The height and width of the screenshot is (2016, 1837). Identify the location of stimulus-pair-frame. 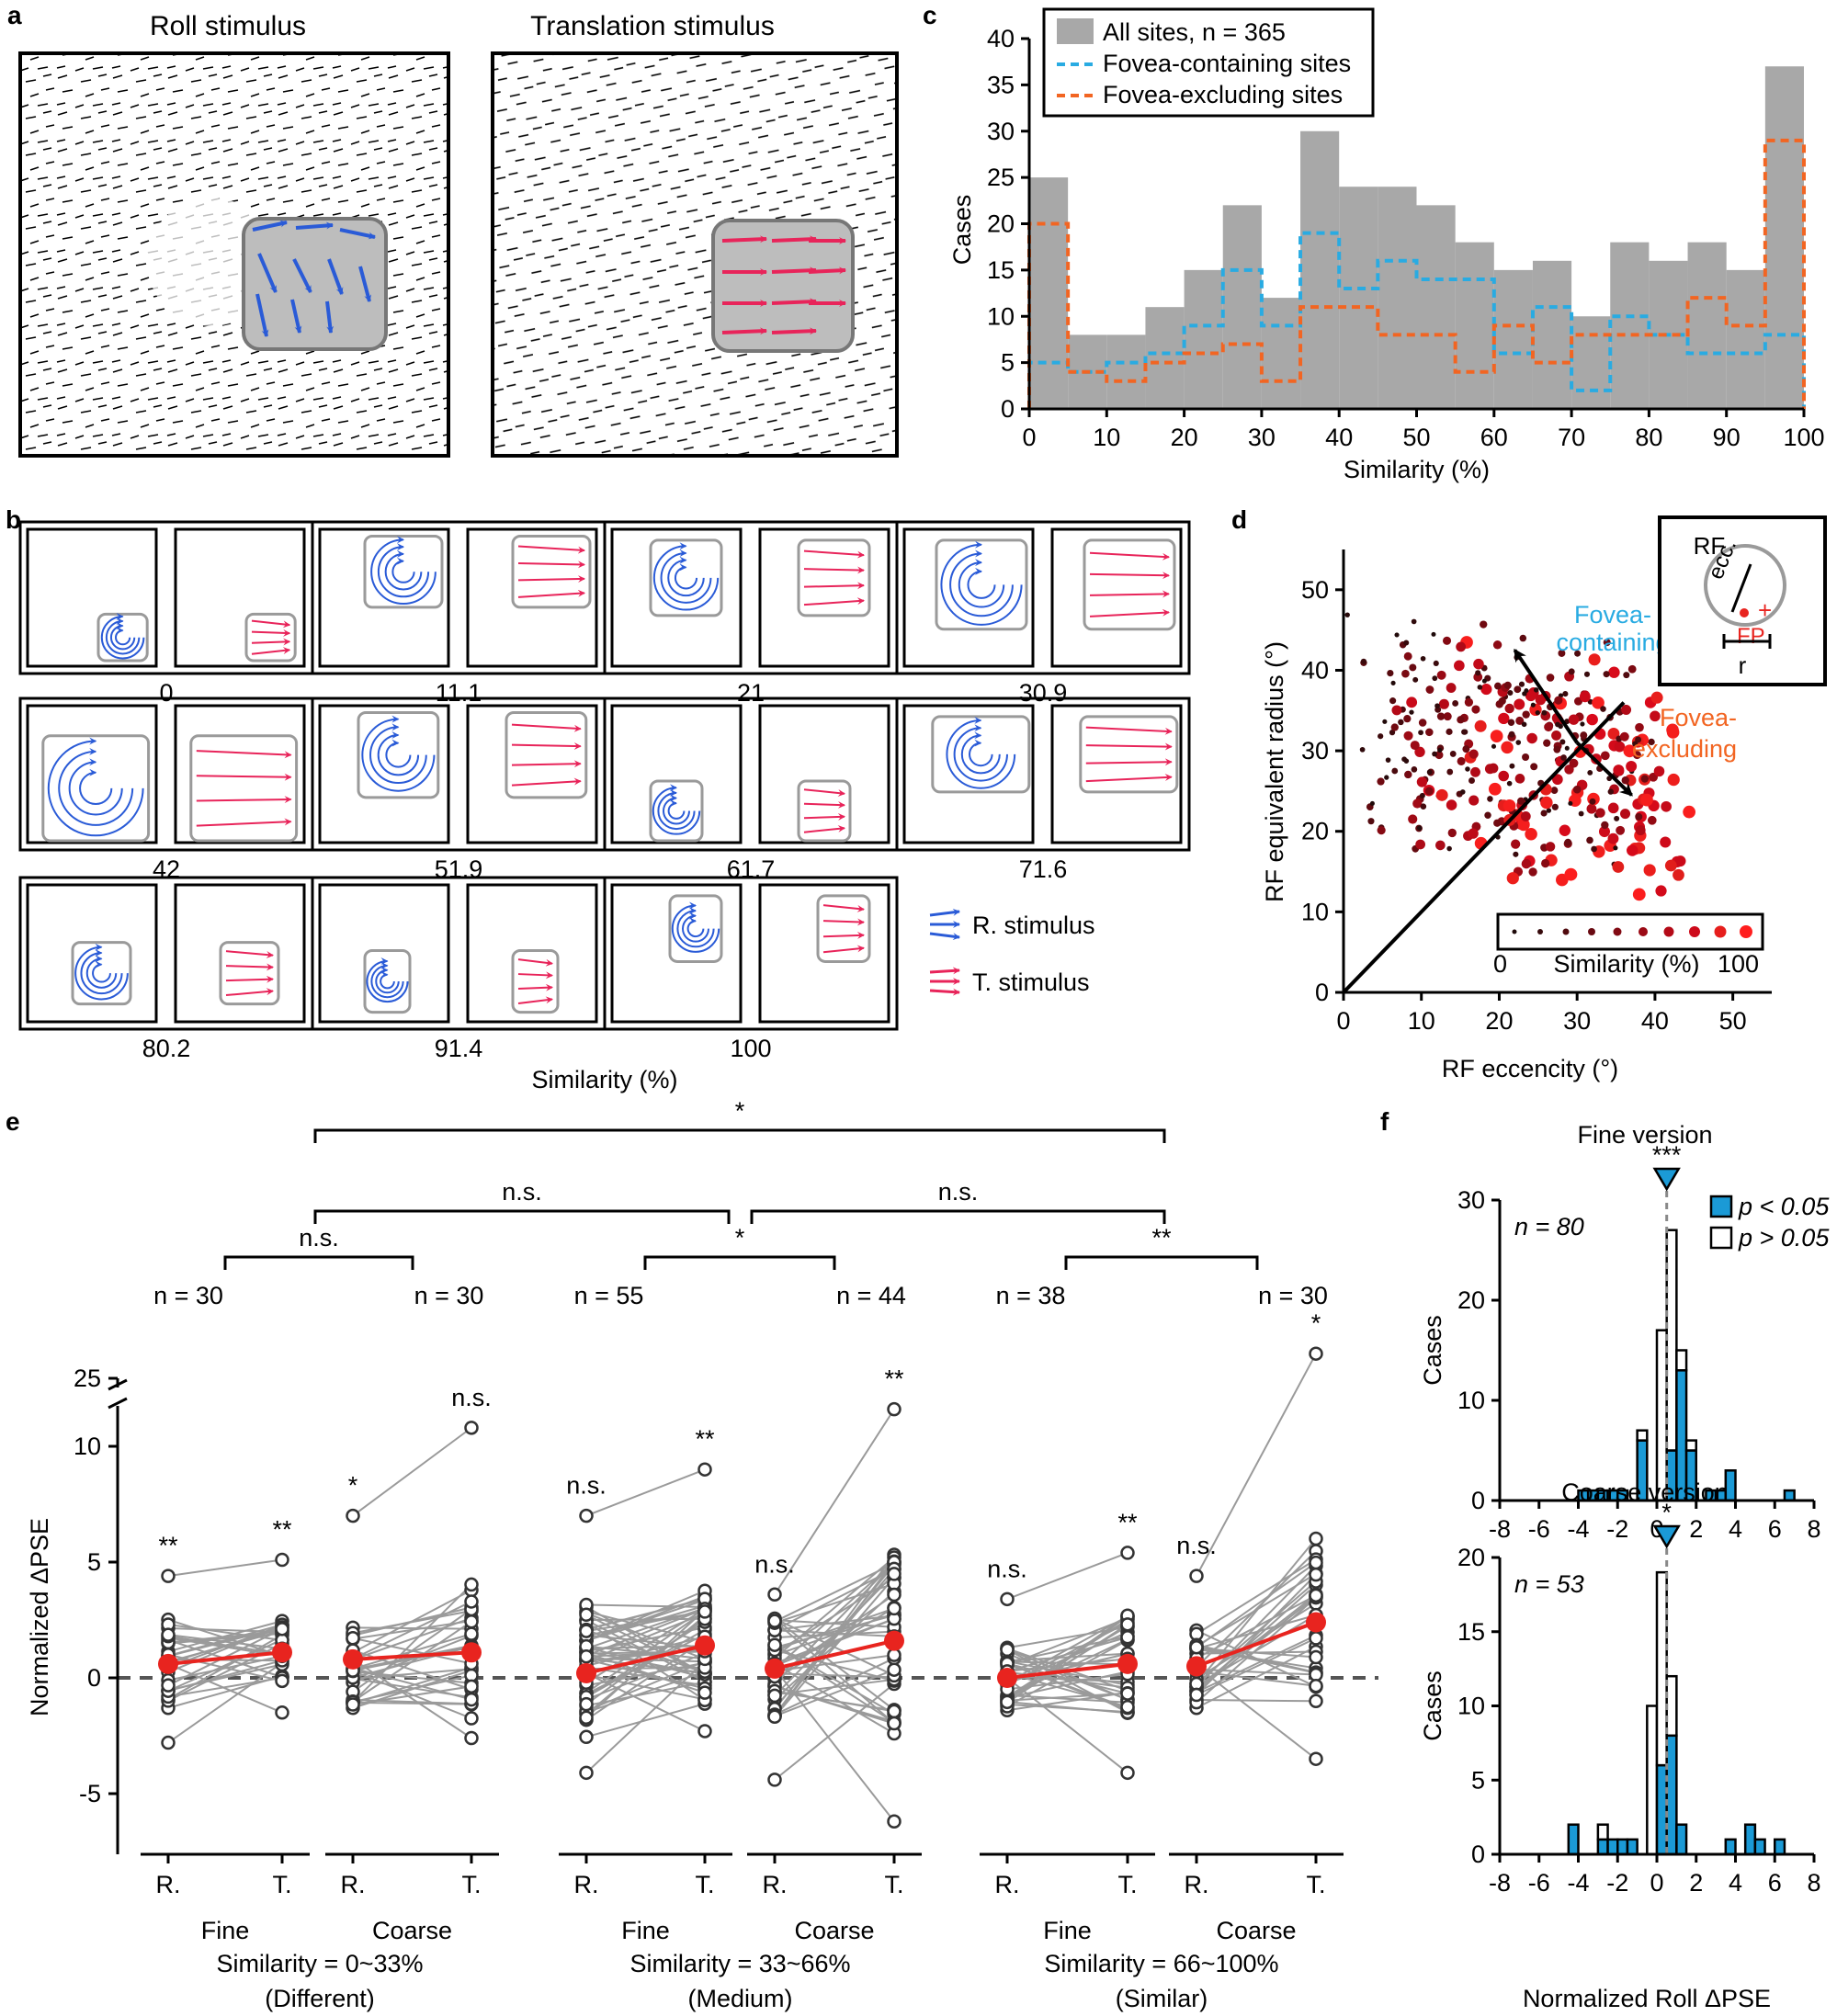
(1043, 774).